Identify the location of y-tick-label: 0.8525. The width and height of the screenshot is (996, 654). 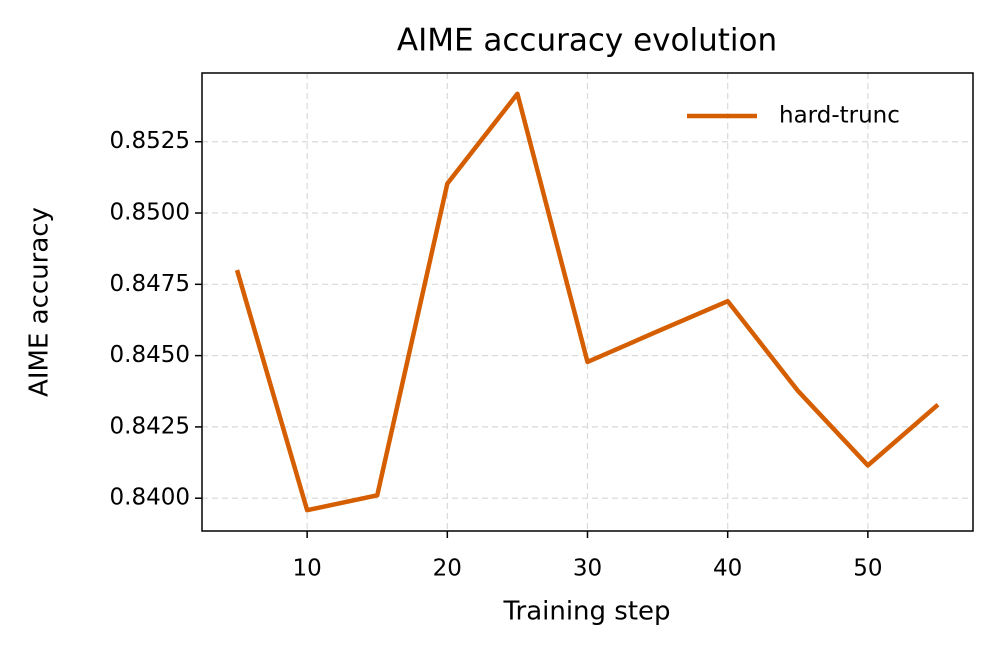
(150, 141).